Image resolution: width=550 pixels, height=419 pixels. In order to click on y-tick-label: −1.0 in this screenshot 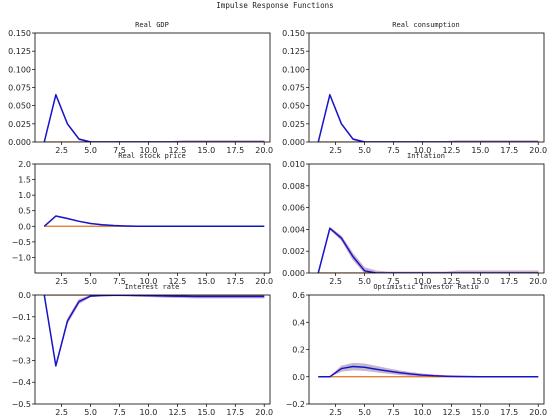, I will do `click(21, 257)`.